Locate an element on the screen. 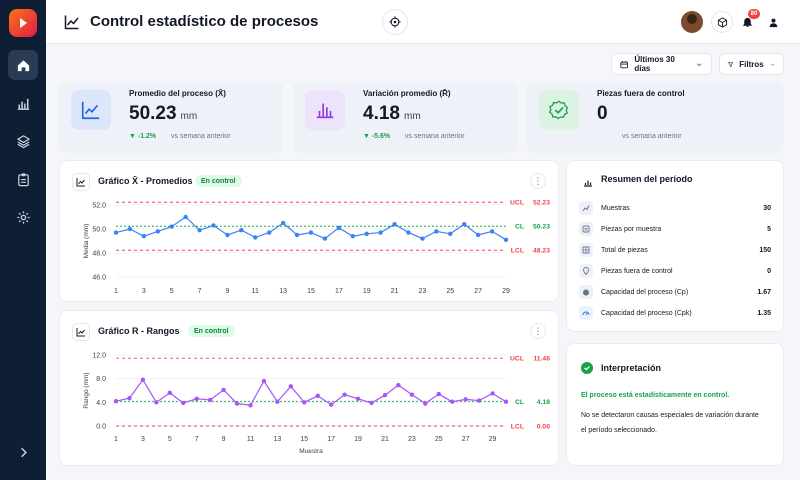 The height and width of the screenshot is (480, 800). y-tick-label: 8.0 is located at coordinates (101, 379).